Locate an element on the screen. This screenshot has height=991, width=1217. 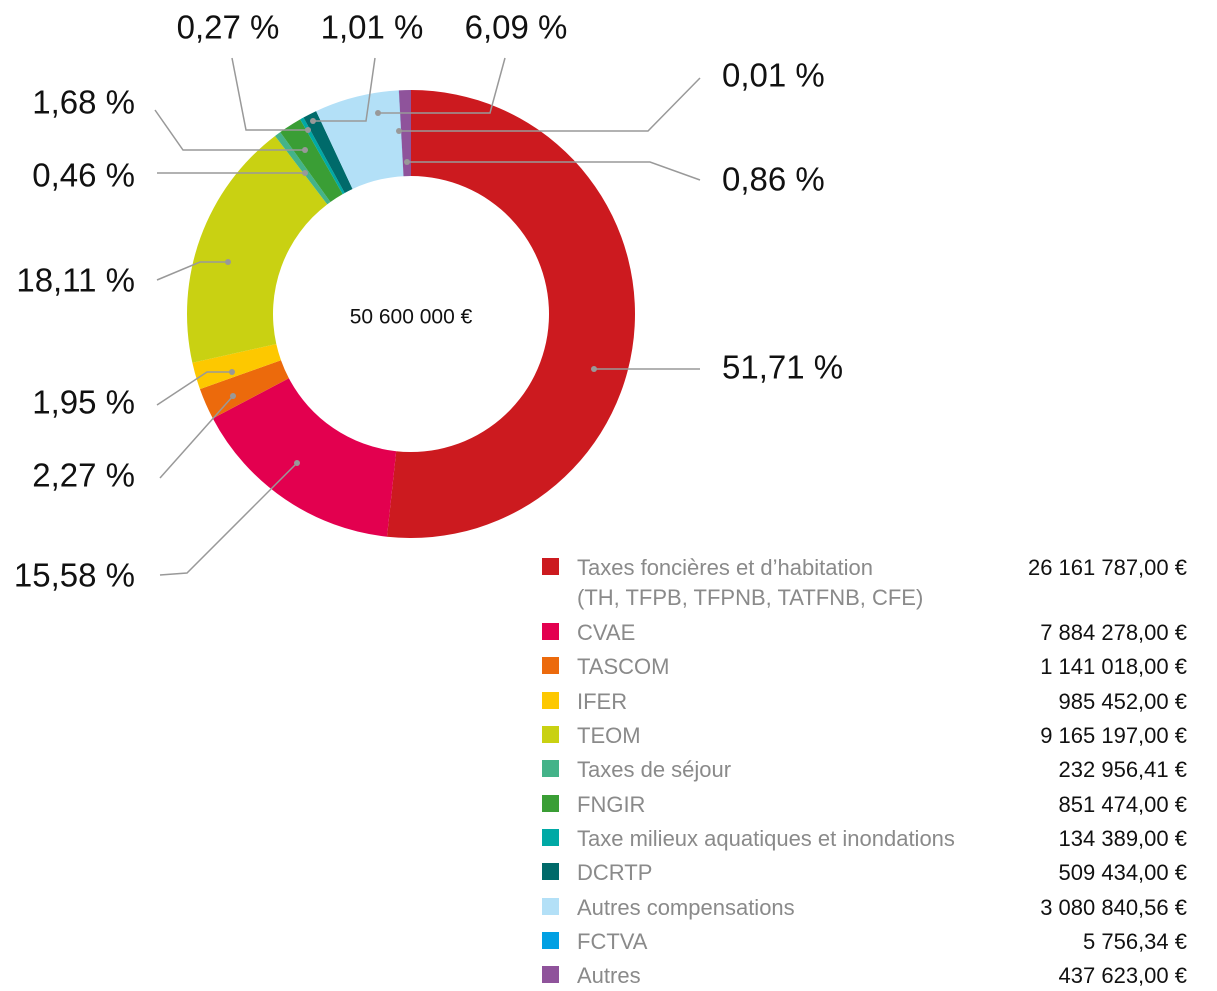
legend-amount: 232 956,41 € is located at coordinates (1122, 770).